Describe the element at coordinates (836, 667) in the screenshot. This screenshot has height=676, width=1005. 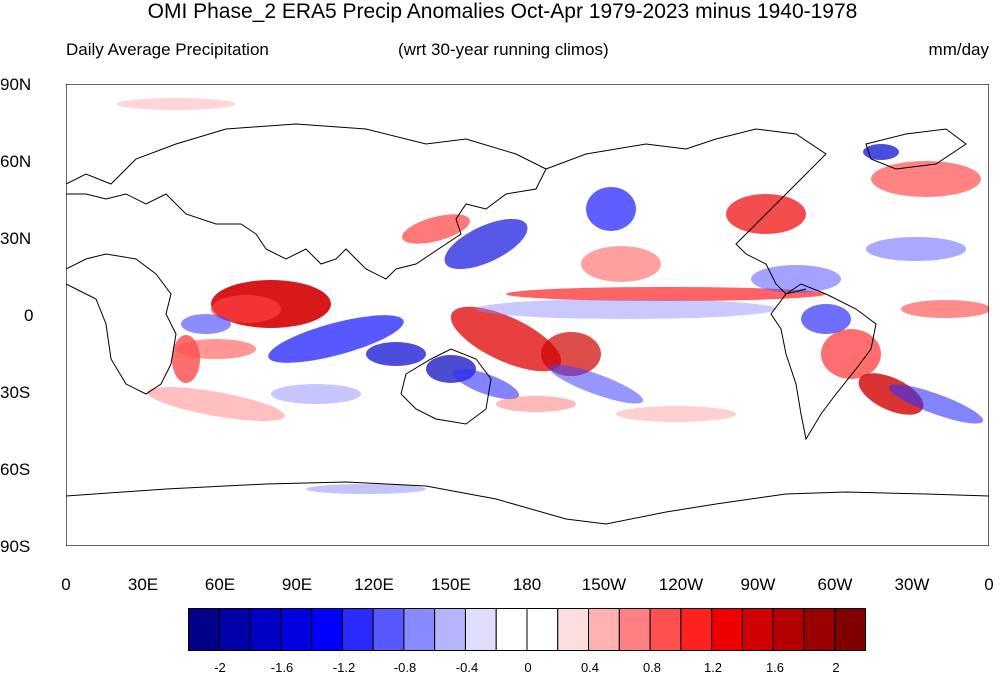
I see `colorbar-label: 2` at that location.